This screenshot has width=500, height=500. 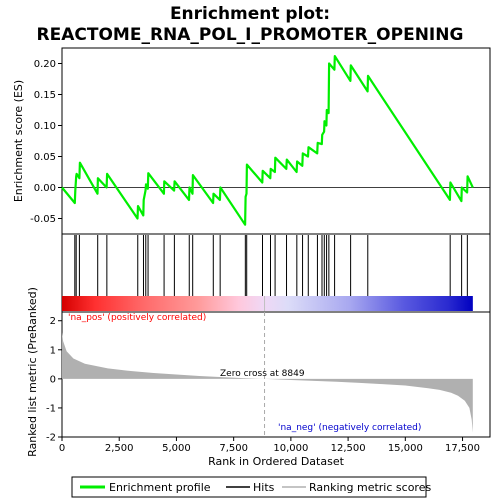 What do you see at coordinates (43, 219) in the screenshot?
I see `es-y-tick-label: -0.05` at bounding box center [43, 219].